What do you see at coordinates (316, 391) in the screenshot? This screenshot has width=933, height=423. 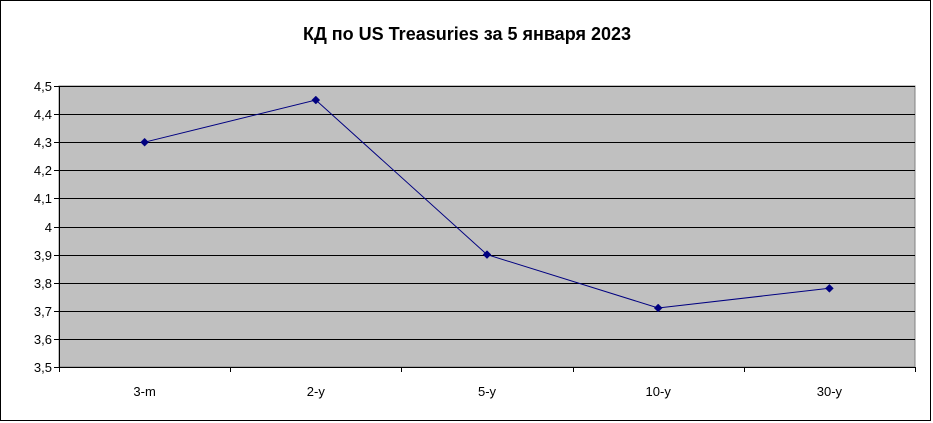 I see `x-tick-label: 2-y` at bounding box center [316, 391].